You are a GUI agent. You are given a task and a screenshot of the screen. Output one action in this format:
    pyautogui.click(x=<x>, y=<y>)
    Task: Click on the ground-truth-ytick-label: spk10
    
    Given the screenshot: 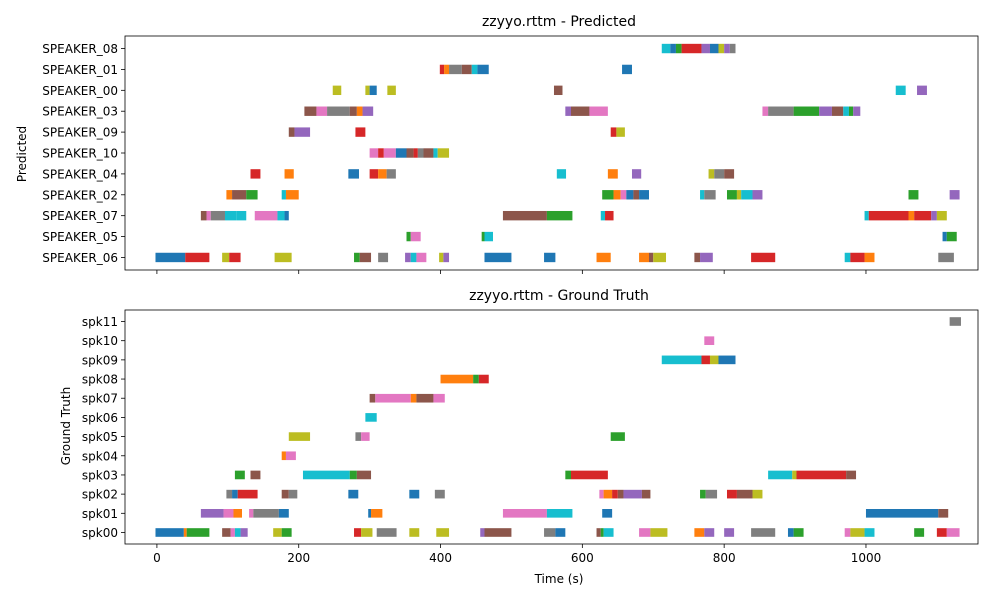 What is the action you would take?
    pyautogui.click(x=100, y=341)
    